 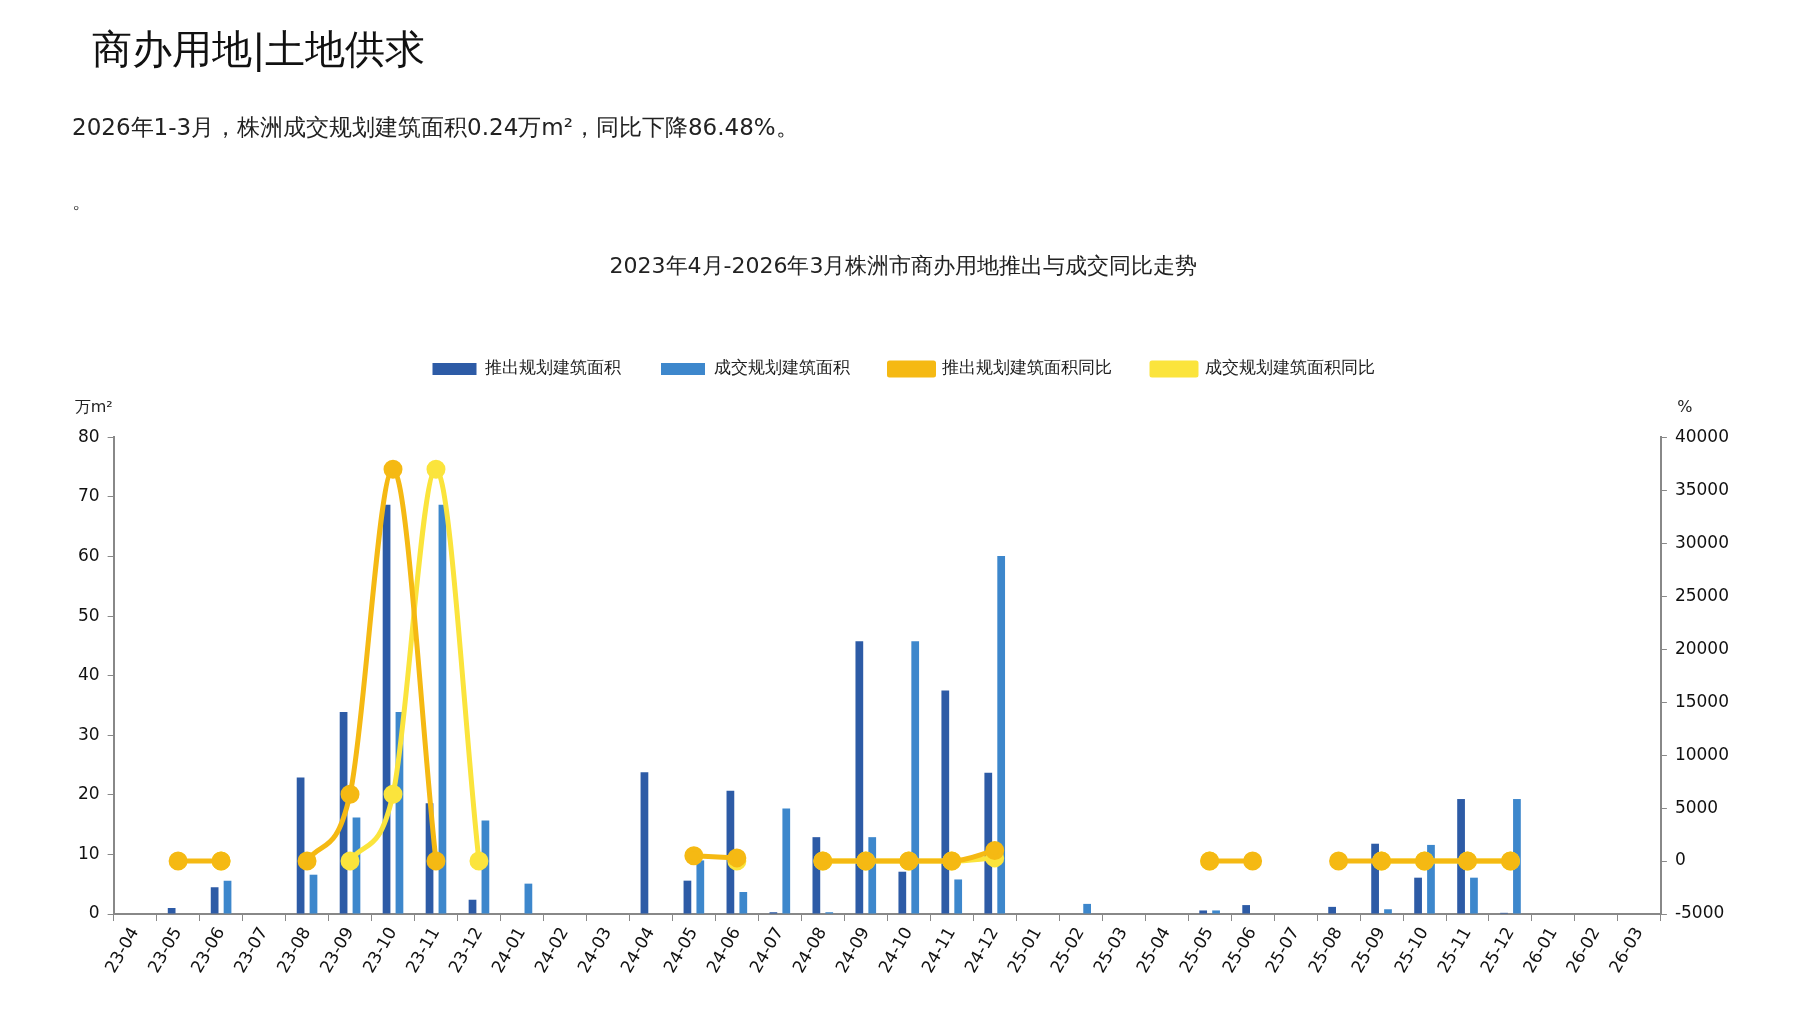 What do you see at coordinates (1680, 859) in the screenshot?
I see `y2-tick-label: 0` at bounding box center [1680, 859].